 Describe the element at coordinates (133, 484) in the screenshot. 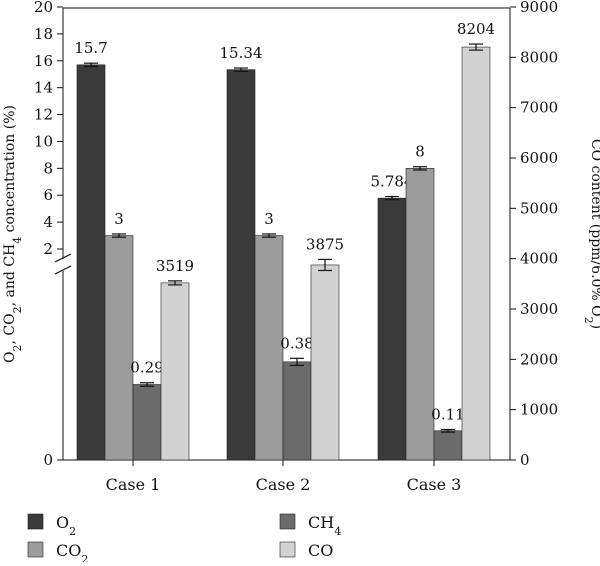

I see `x-tick-label: Case 1` at that location.